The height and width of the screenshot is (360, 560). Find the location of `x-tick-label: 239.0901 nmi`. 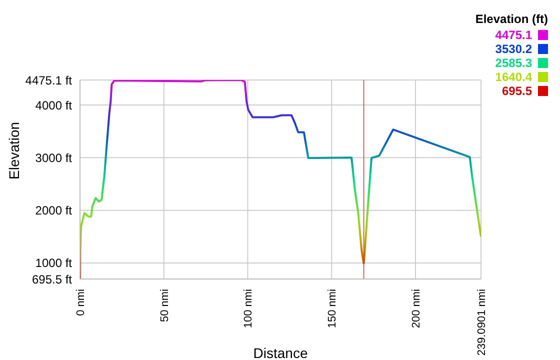

x-tick-label: 239.0901 nmi is located at coordinates (482, 322).